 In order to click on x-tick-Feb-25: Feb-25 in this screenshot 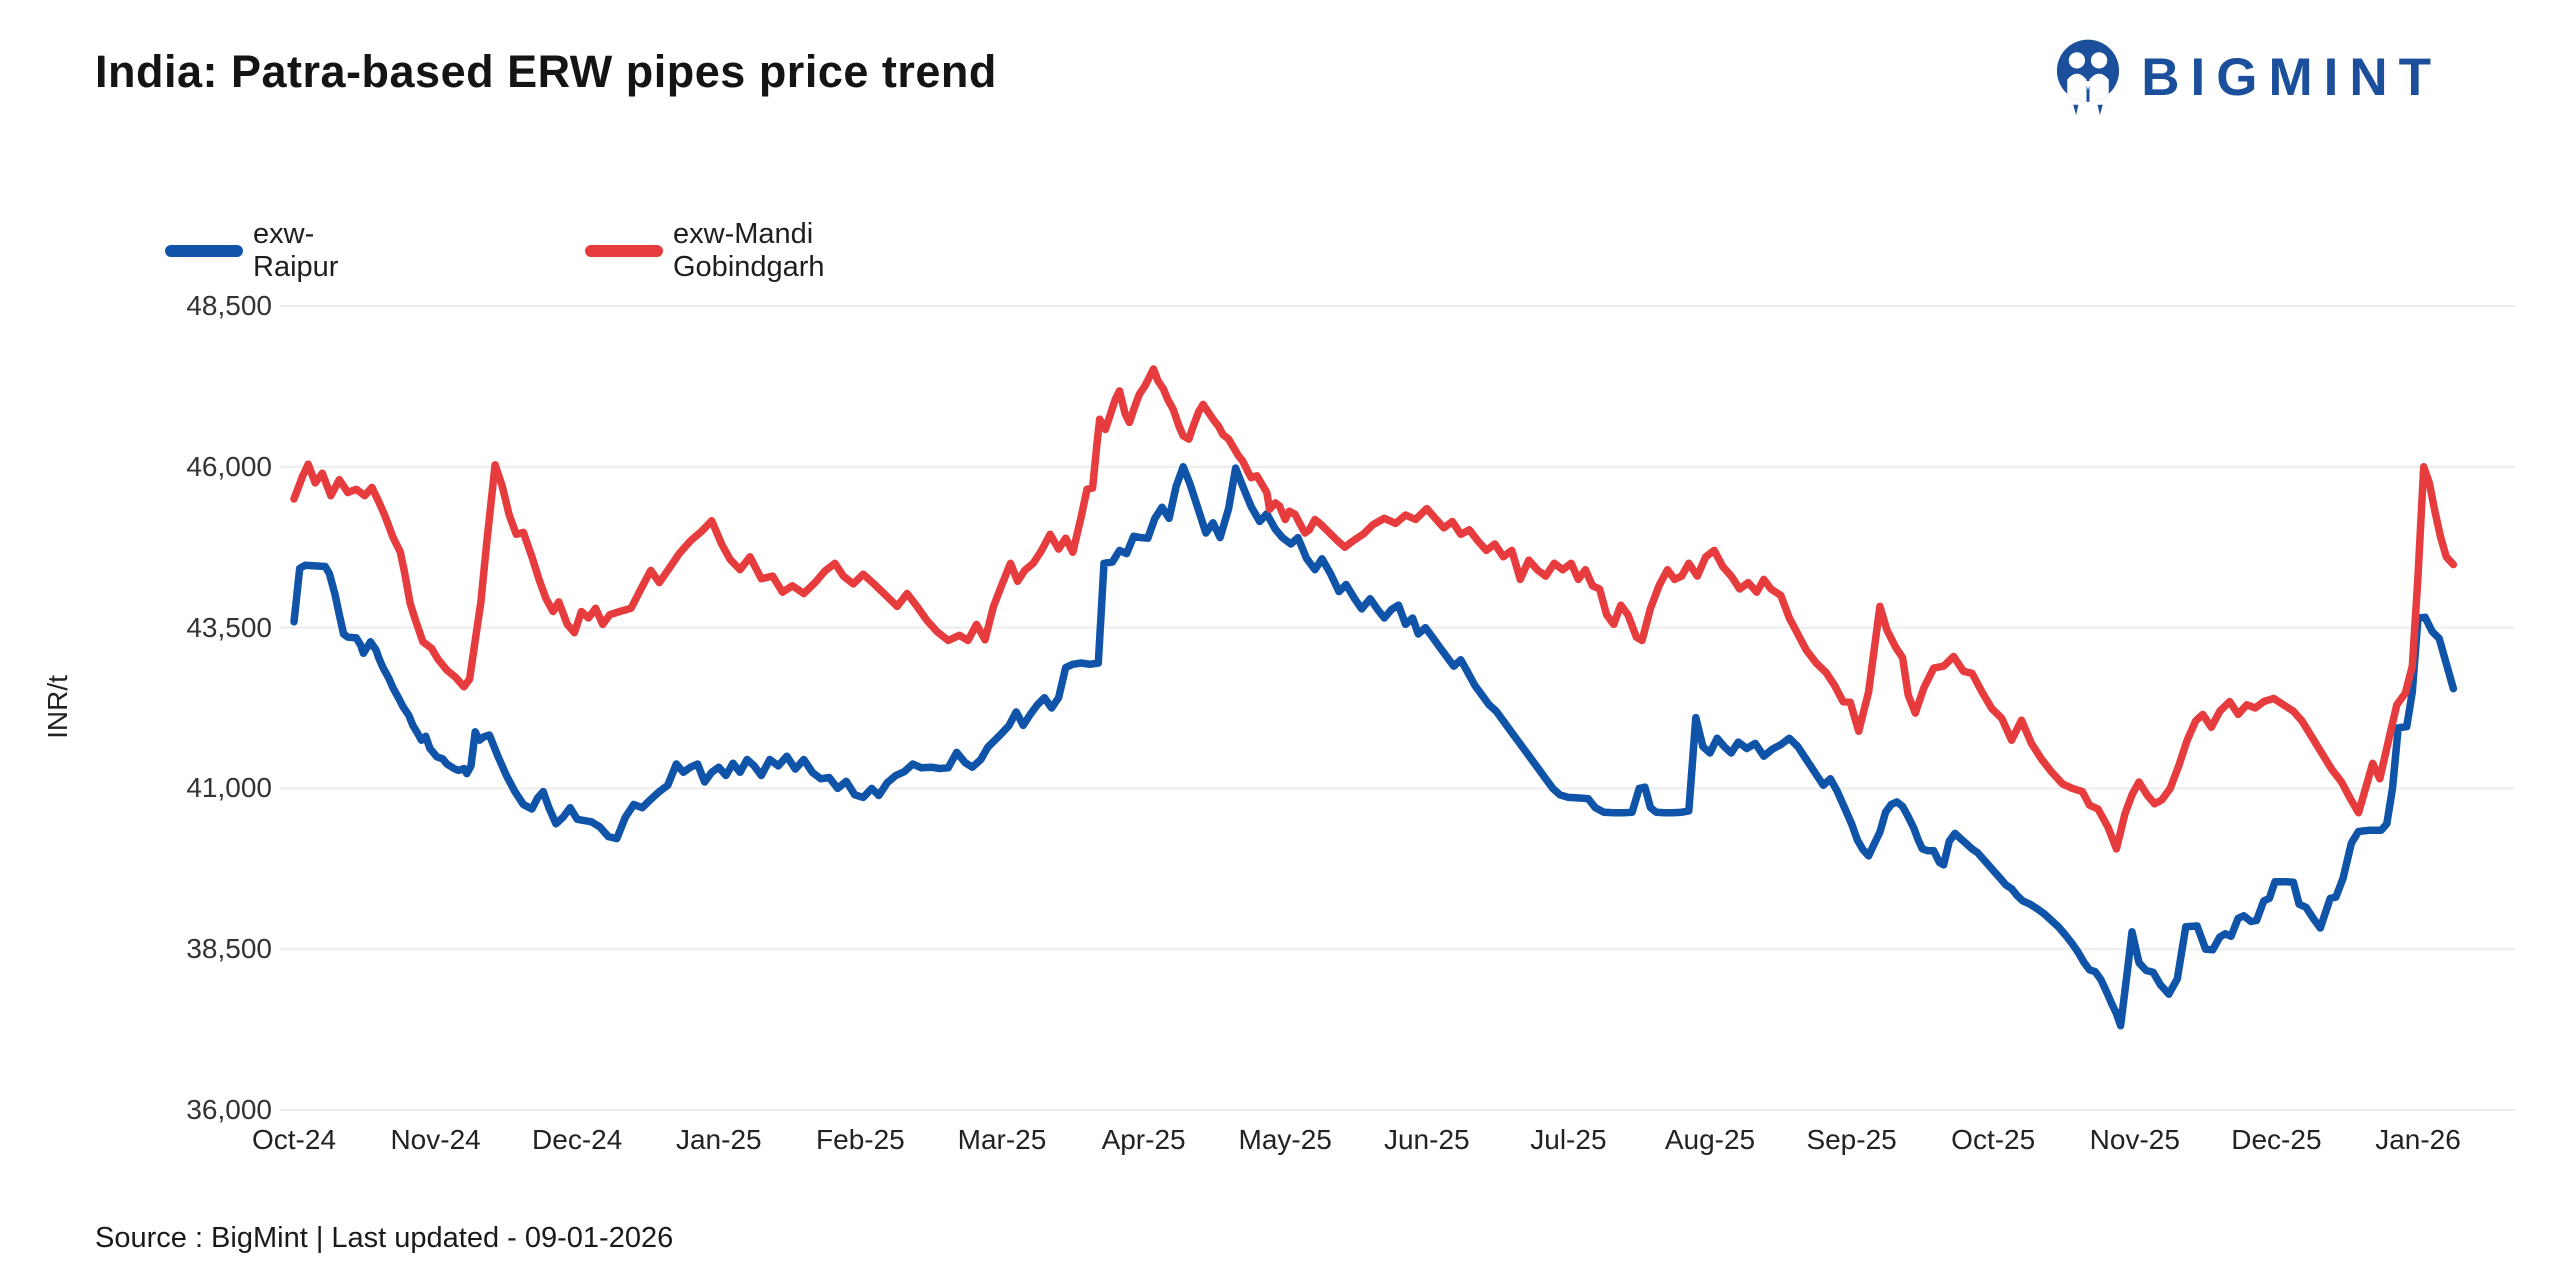, I will do `click(860, 1139)`.